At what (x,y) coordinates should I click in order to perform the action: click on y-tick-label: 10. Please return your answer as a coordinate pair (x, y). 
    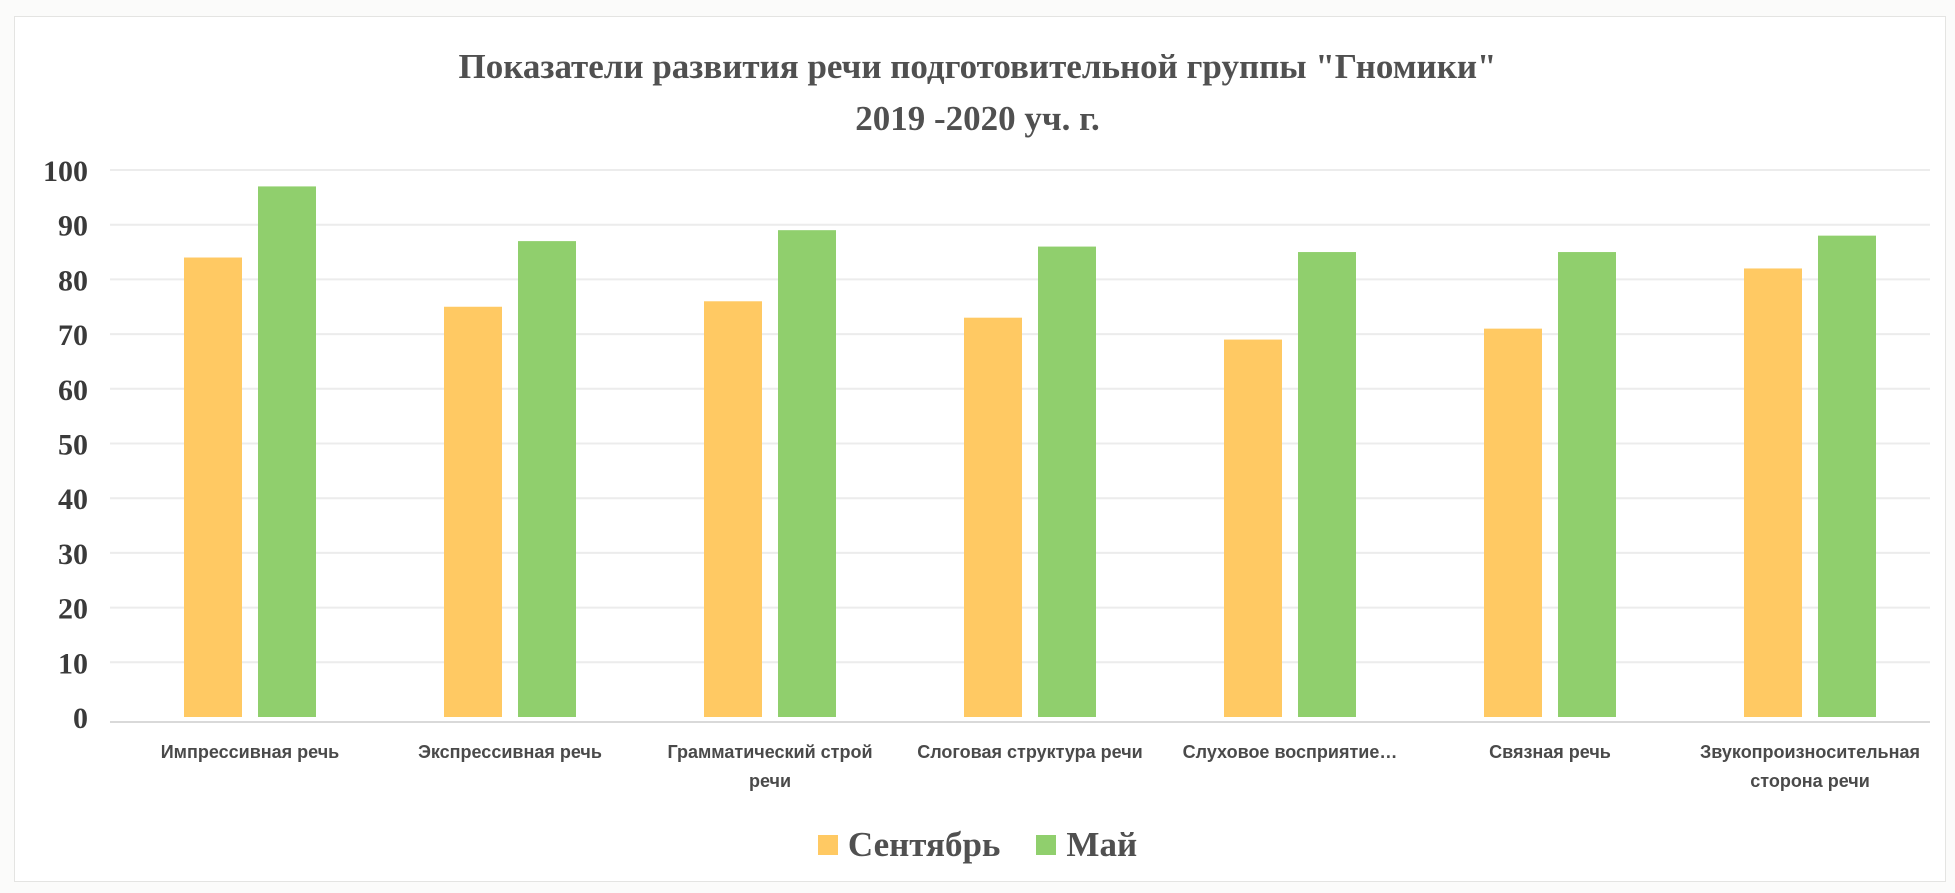
    Looking at the image, I should click on (73, 663).